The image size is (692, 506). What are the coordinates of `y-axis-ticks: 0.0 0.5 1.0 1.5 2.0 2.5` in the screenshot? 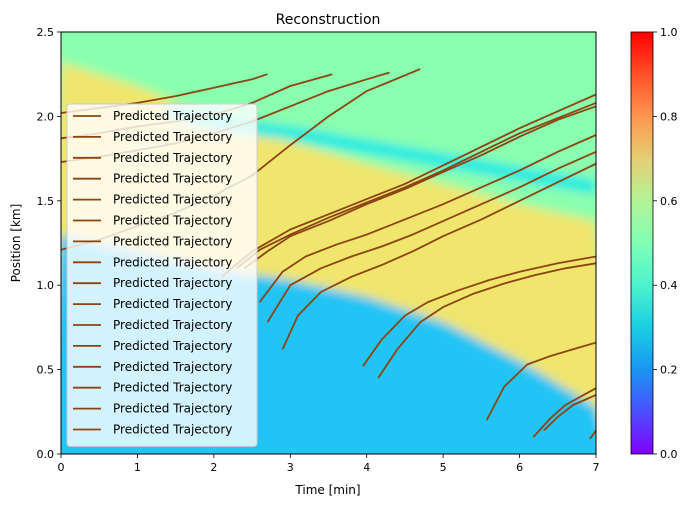 It's located at (49, 243).